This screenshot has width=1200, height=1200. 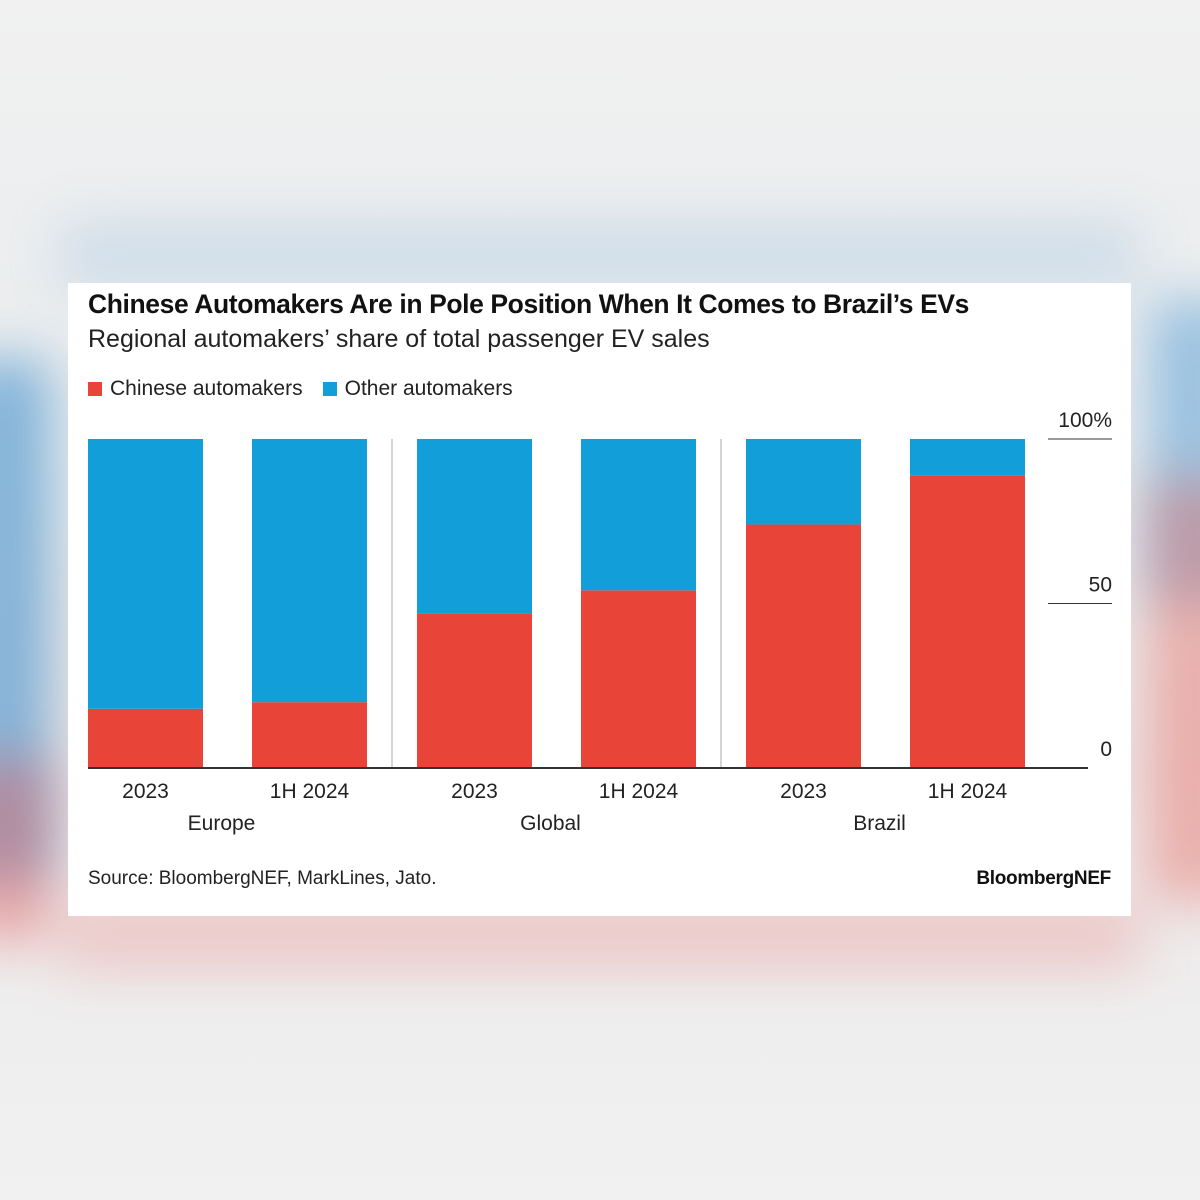 What do you see at coordinates (206, 388) in the screenshot?
I see `legend-label-chinese: Chinese automakers` at bounding box center [206, 388].